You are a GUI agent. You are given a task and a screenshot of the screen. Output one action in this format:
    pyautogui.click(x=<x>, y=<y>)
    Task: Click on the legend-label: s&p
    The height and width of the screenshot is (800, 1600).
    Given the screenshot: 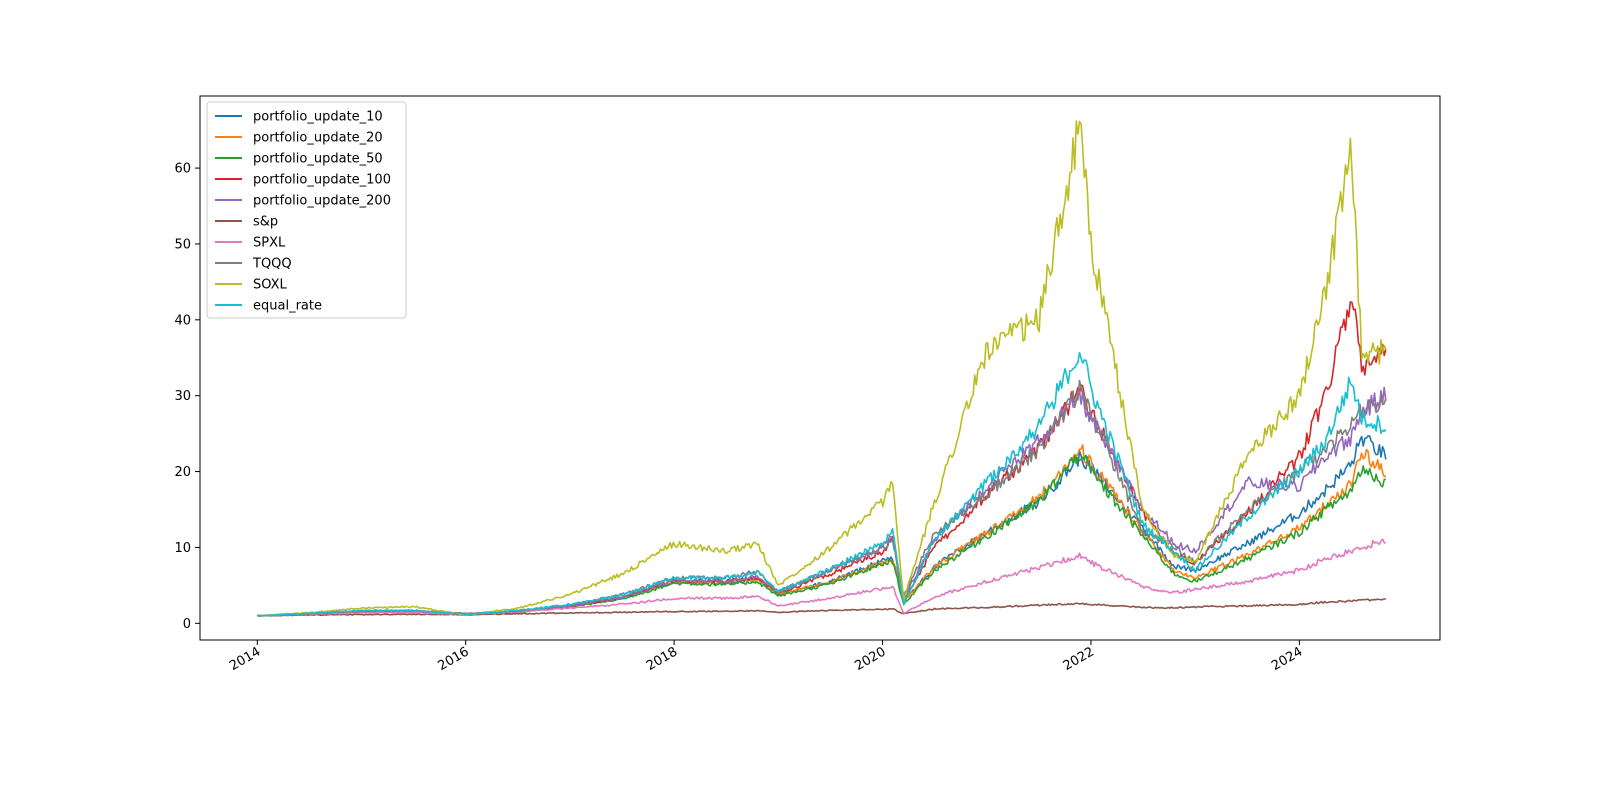 What is the action you would take?
    pyautogui.click(x=265, y=222)
    